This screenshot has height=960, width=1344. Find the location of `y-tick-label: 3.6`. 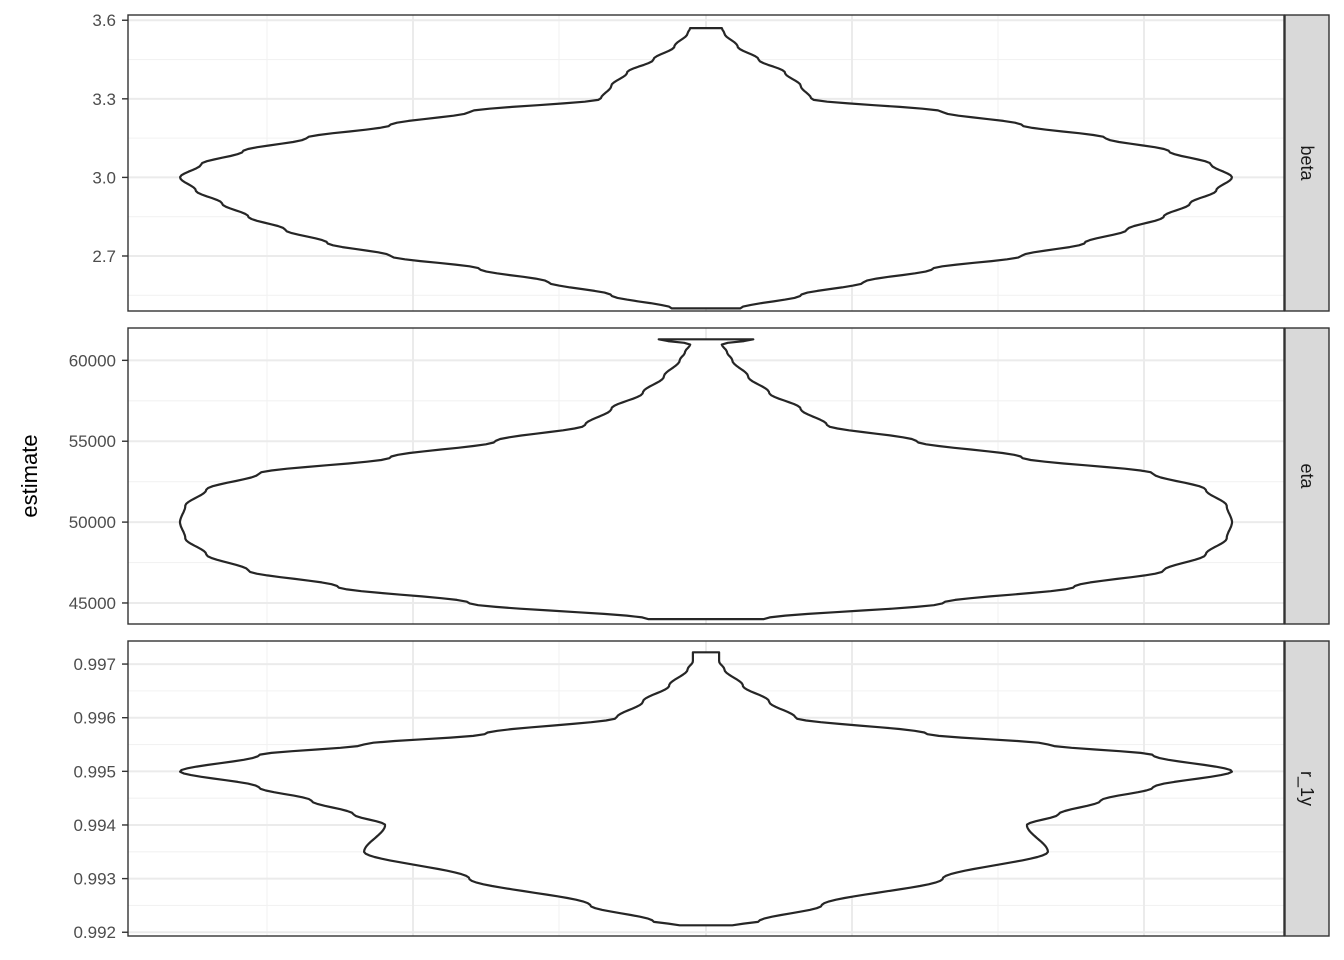

y-tick-label: 3.6 is located at coordinates (104, 20).